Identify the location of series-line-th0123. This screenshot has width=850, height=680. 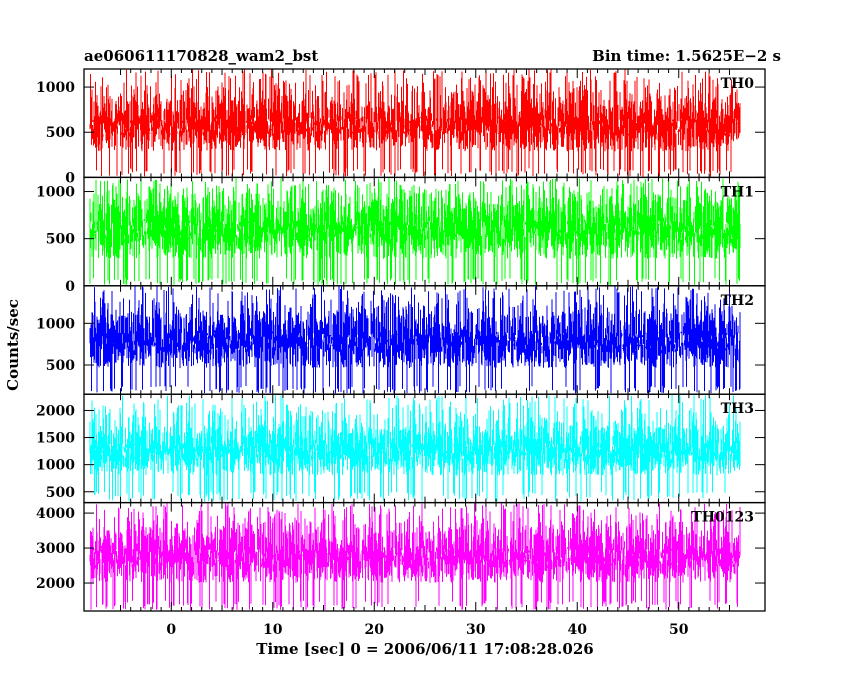
(415, 556).